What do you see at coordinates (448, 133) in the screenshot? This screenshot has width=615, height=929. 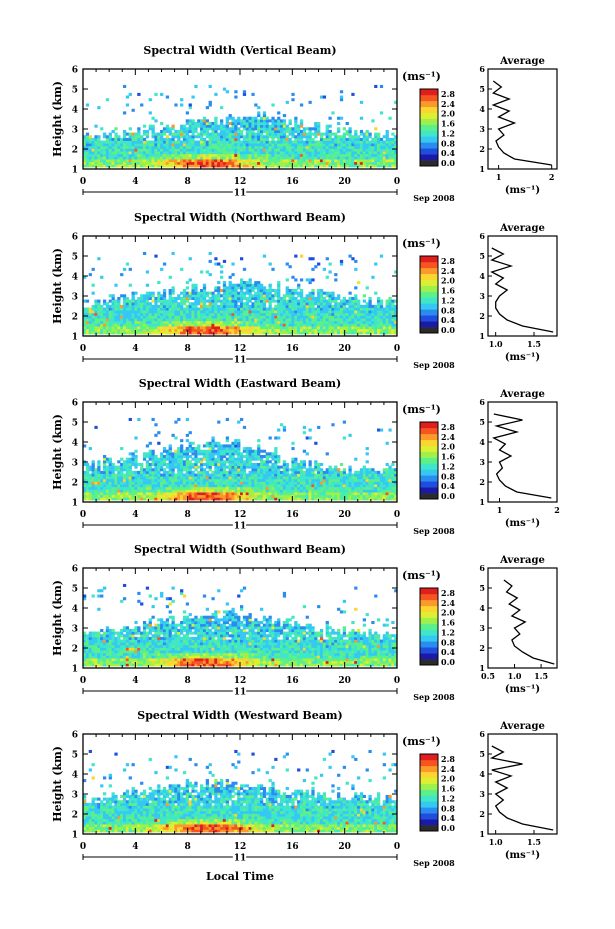 I see `colorbar-tick-label: 1.2` at bounding box center [448, 133].